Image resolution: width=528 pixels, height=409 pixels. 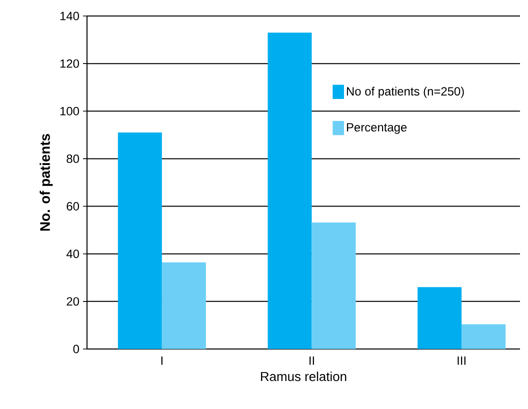 I want to click on x-tick-label: III, so click(x=462, y=360).